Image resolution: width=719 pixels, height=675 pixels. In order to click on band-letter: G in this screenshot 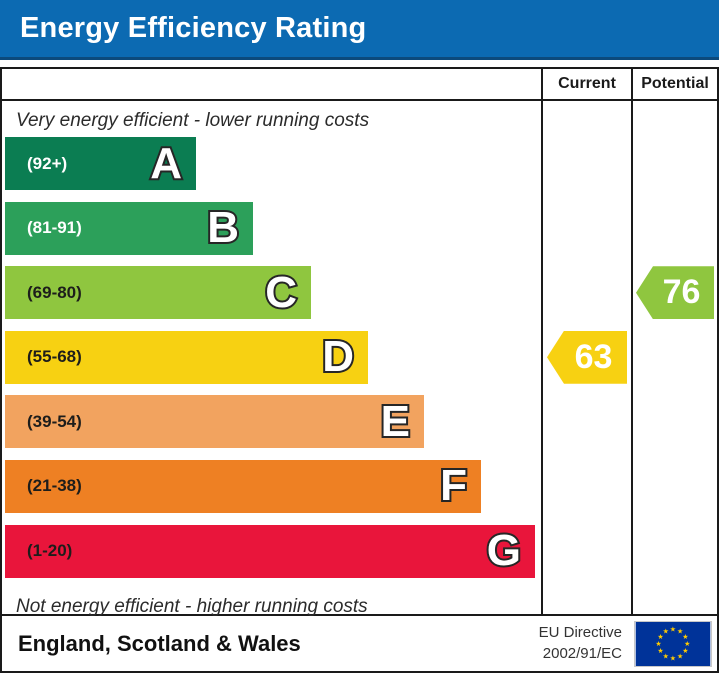, I will do `click(504, 551)`.